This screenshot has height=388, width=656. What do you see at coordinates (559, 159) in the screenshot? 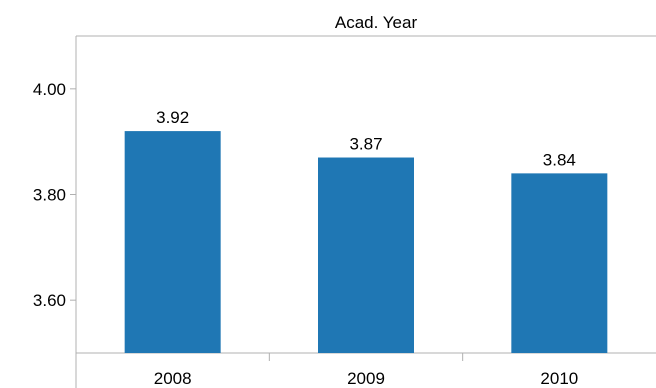
I see `data-label-2010: 3.84` at bounding box center [559, 159].